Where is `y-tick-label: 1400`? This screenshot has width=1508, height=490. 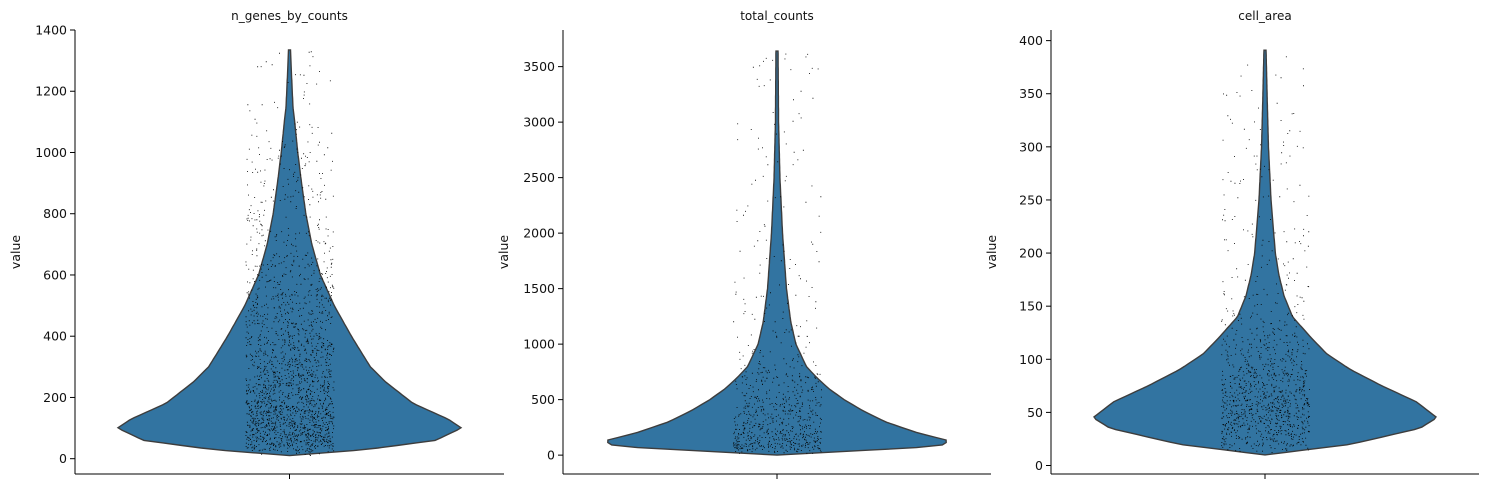
y-tick-label: 1400 is located at coordinates (51, 30).